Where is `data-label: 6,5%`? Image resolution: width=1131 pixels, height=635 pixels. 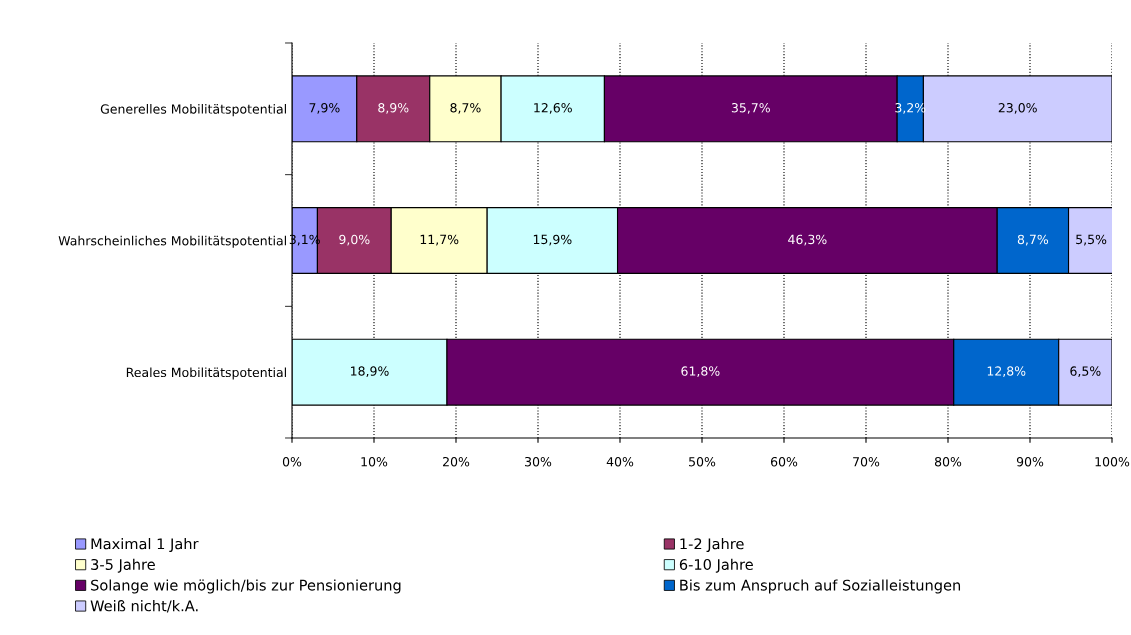
data-label: 6,5% is located at coordinates (1085, 372).